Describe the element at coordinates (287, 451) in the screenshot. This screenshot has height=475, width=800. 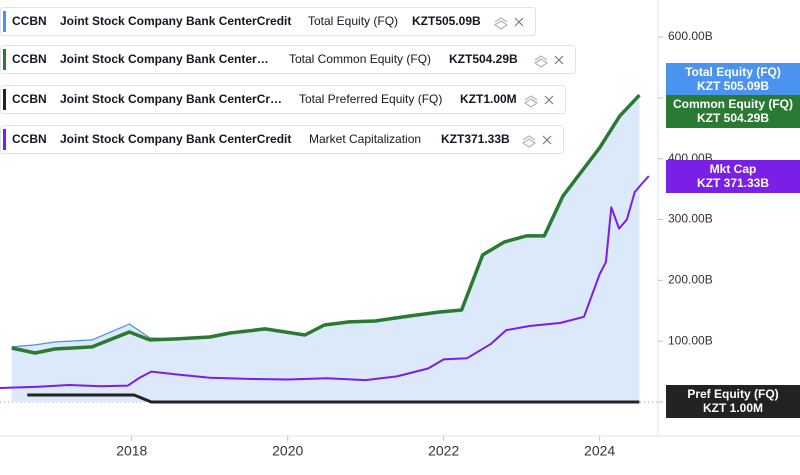
I see `x-tick-label: 2020` at that location.